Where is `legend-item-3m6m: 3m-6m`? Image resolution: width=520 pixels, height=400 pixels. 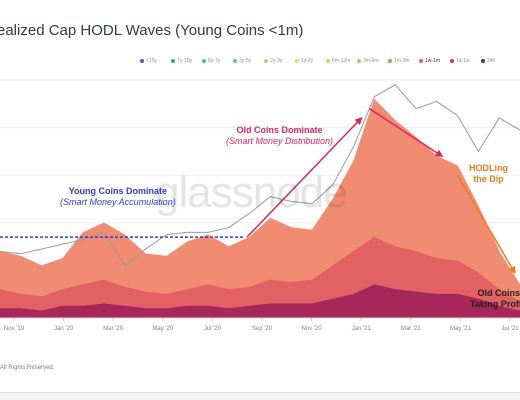 legend-item-3m6m: 3m-6m is located at coordinates (368, 61).